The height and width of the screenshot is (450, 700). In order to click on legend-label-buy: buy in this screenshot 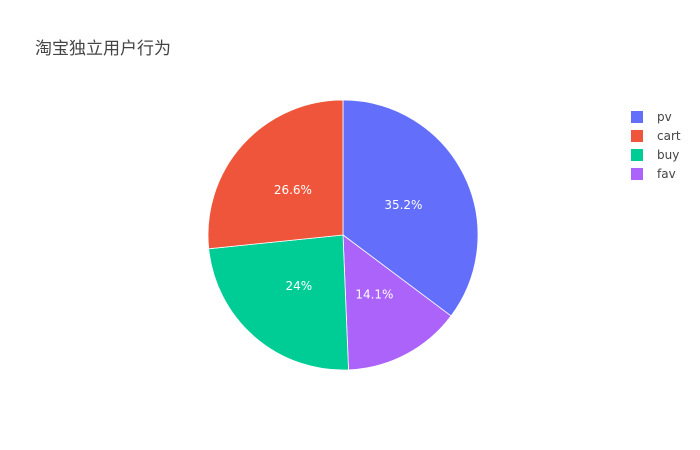, I will do `click(668, 154)`.